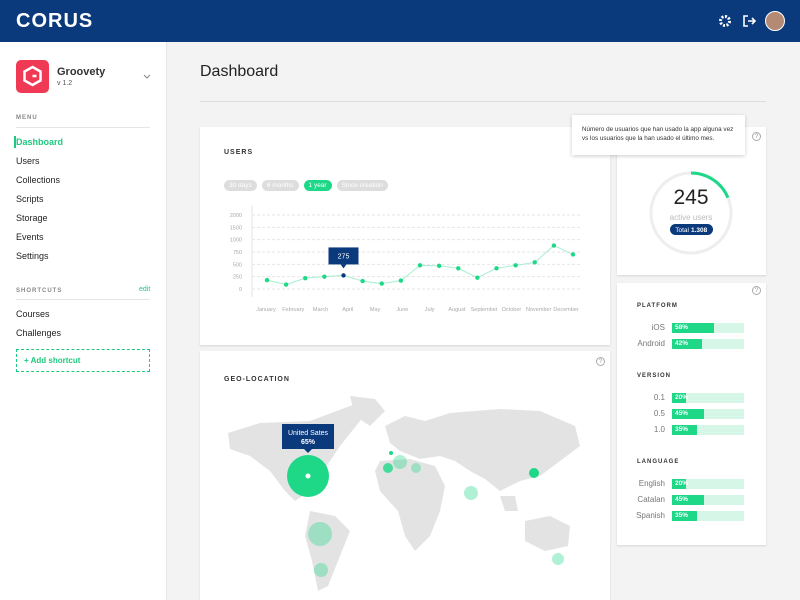 The height and width of the screenshot is (600, 800). I want to click on x-tick-label: May, so click(375, 310).